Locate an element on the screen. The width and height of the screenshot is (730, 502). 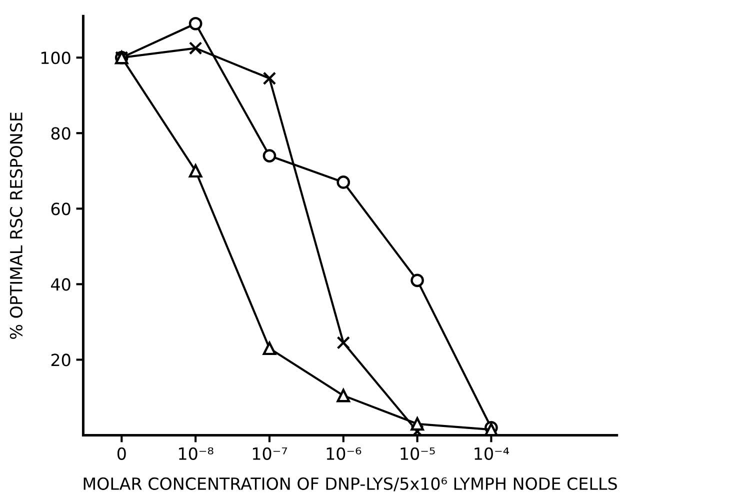
y-tick-label: 60 is located at coordinates (60, 209).